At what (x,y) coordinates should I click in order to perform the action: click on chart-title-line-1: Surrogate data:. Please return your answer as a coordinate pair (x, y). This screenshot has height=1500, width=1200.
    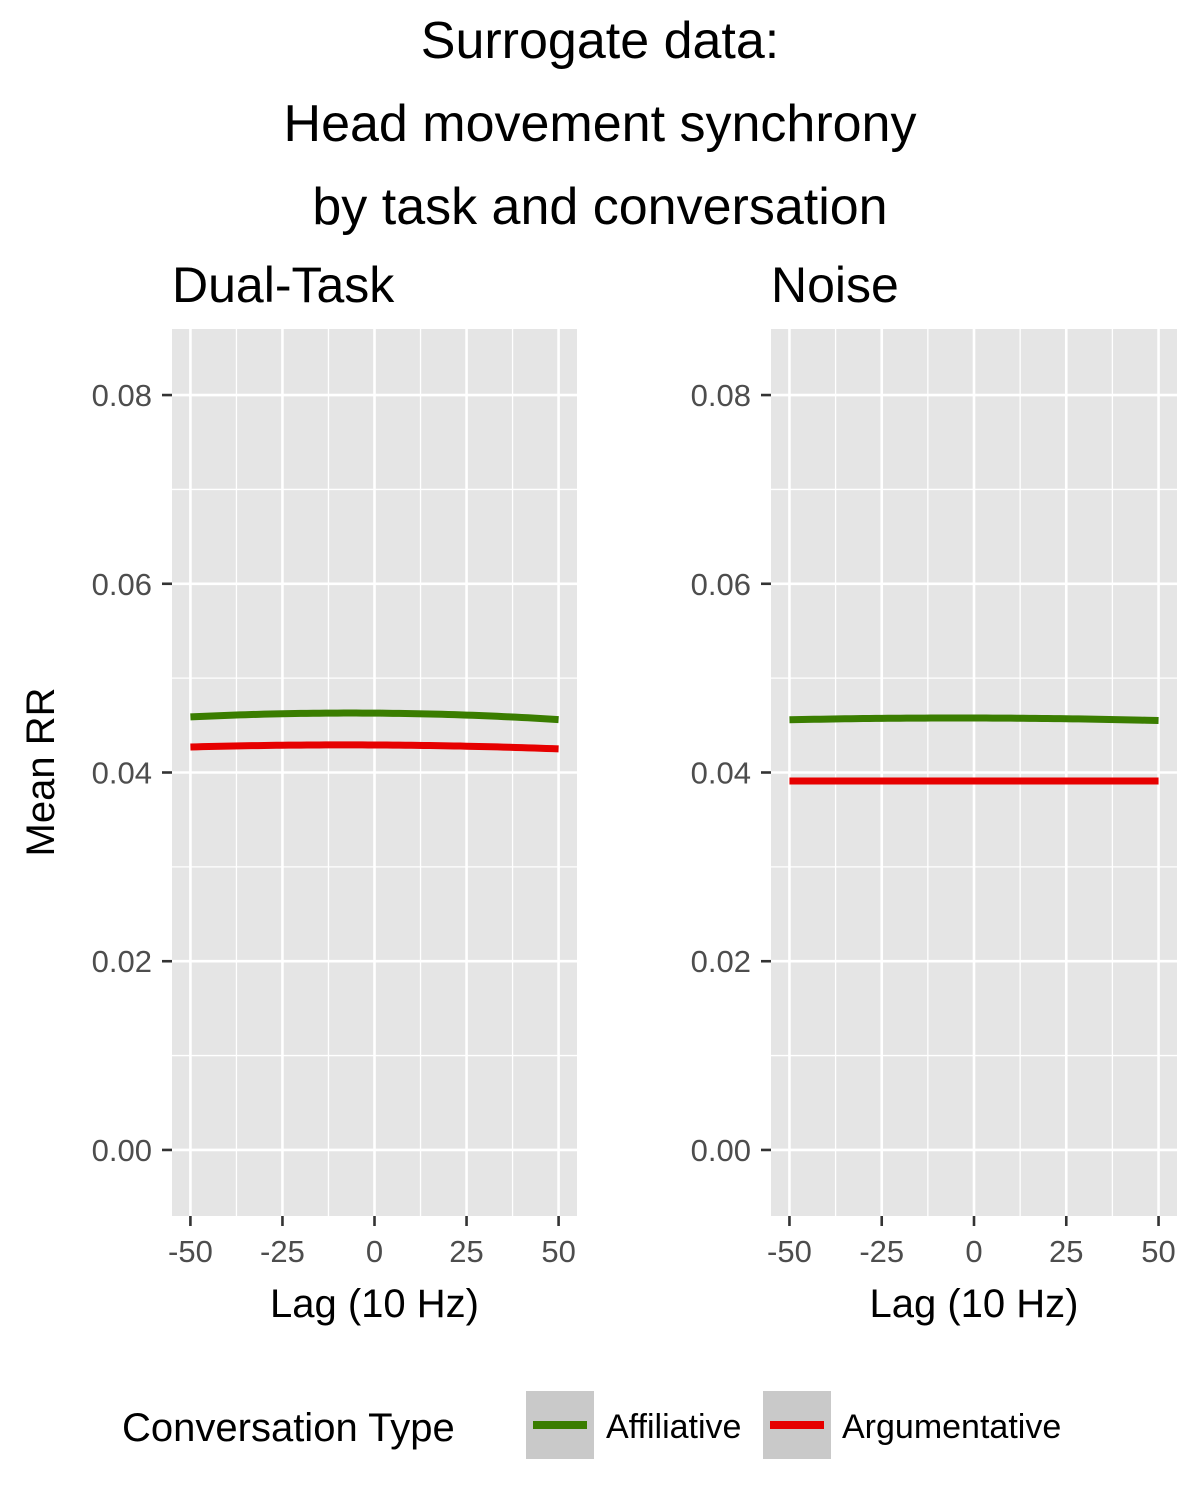
    Looking at the image, I should click on (600, 41).